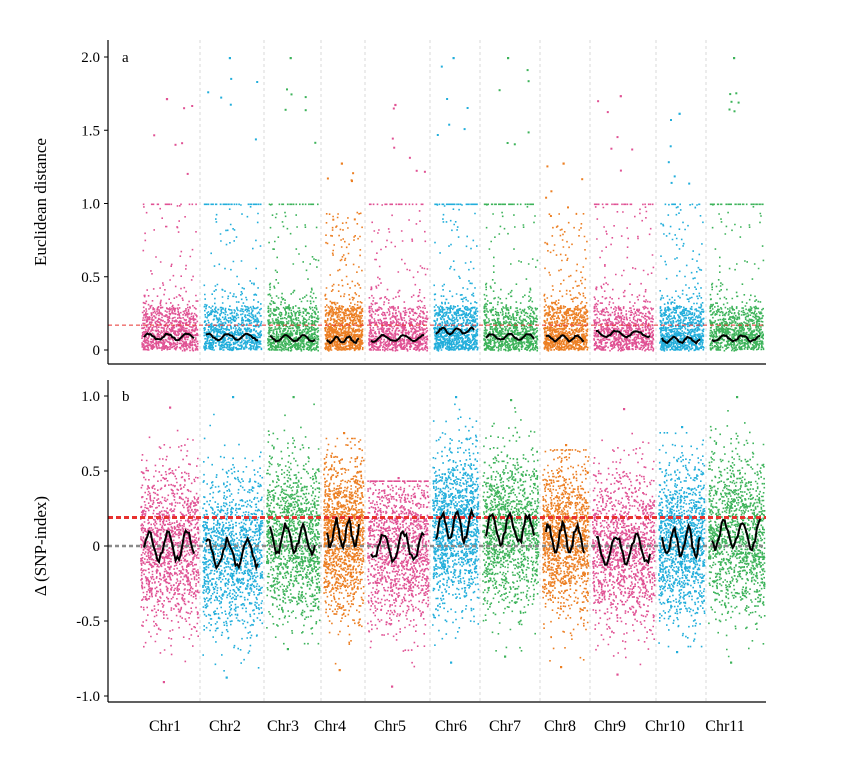 Image resolution: width=868 pixels, height=762 pixels. What do you see at coordinates (566, 555) in the screenshot?
I see `point-cluster-chr8` at bounding box center [566, 555].